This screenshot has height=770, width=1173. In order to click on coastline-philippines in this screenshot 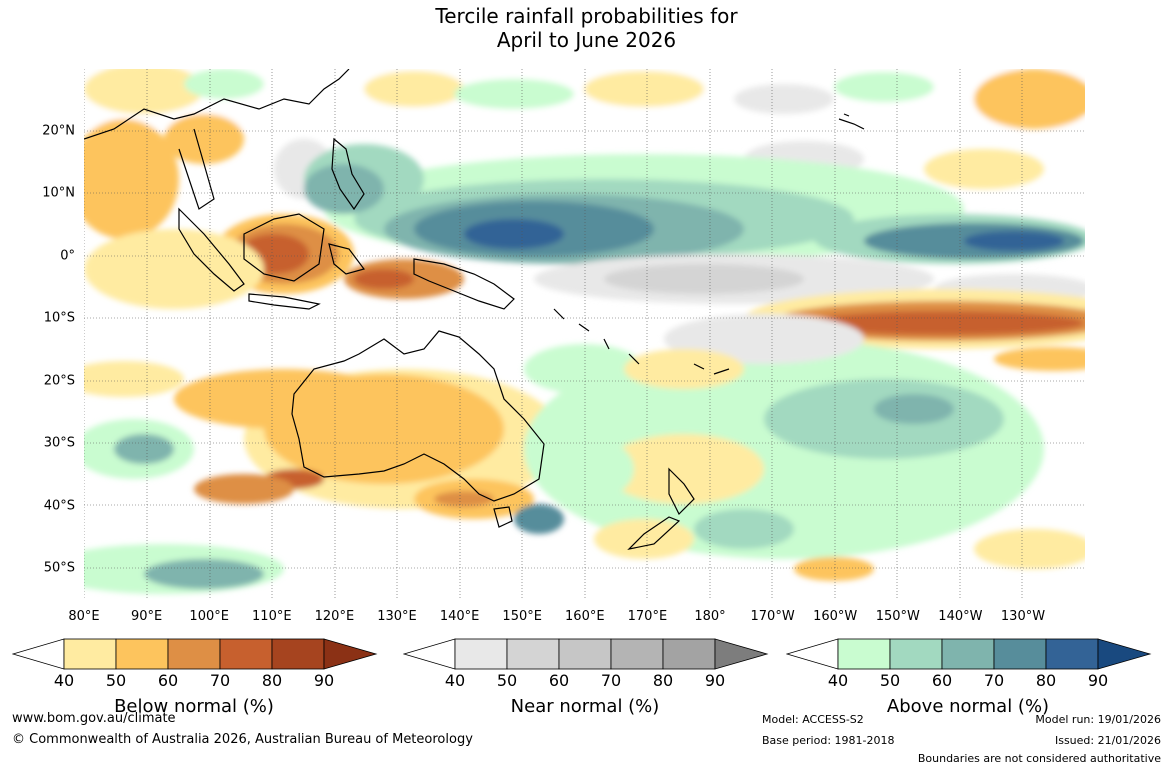, I will do `click(348, 174)`.